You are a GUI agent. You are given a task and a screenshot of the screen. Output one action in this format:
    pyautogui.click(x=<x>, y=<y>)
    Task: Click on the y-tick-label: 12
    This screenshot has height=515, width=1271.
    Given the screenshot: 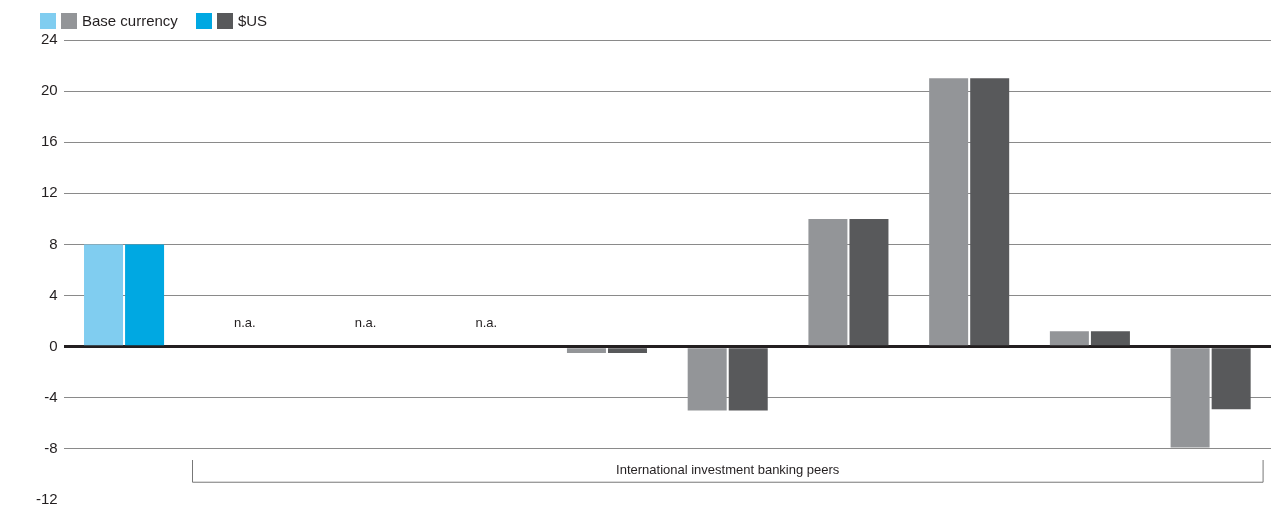 What is the action you would take?
    pyautogui.click(x=49, y=192)
    